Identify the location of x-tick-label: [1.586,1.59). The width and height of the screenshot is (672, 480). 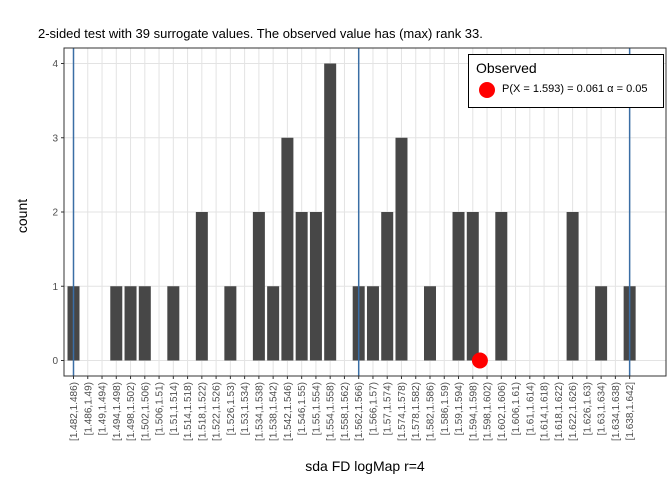
(445, 408).